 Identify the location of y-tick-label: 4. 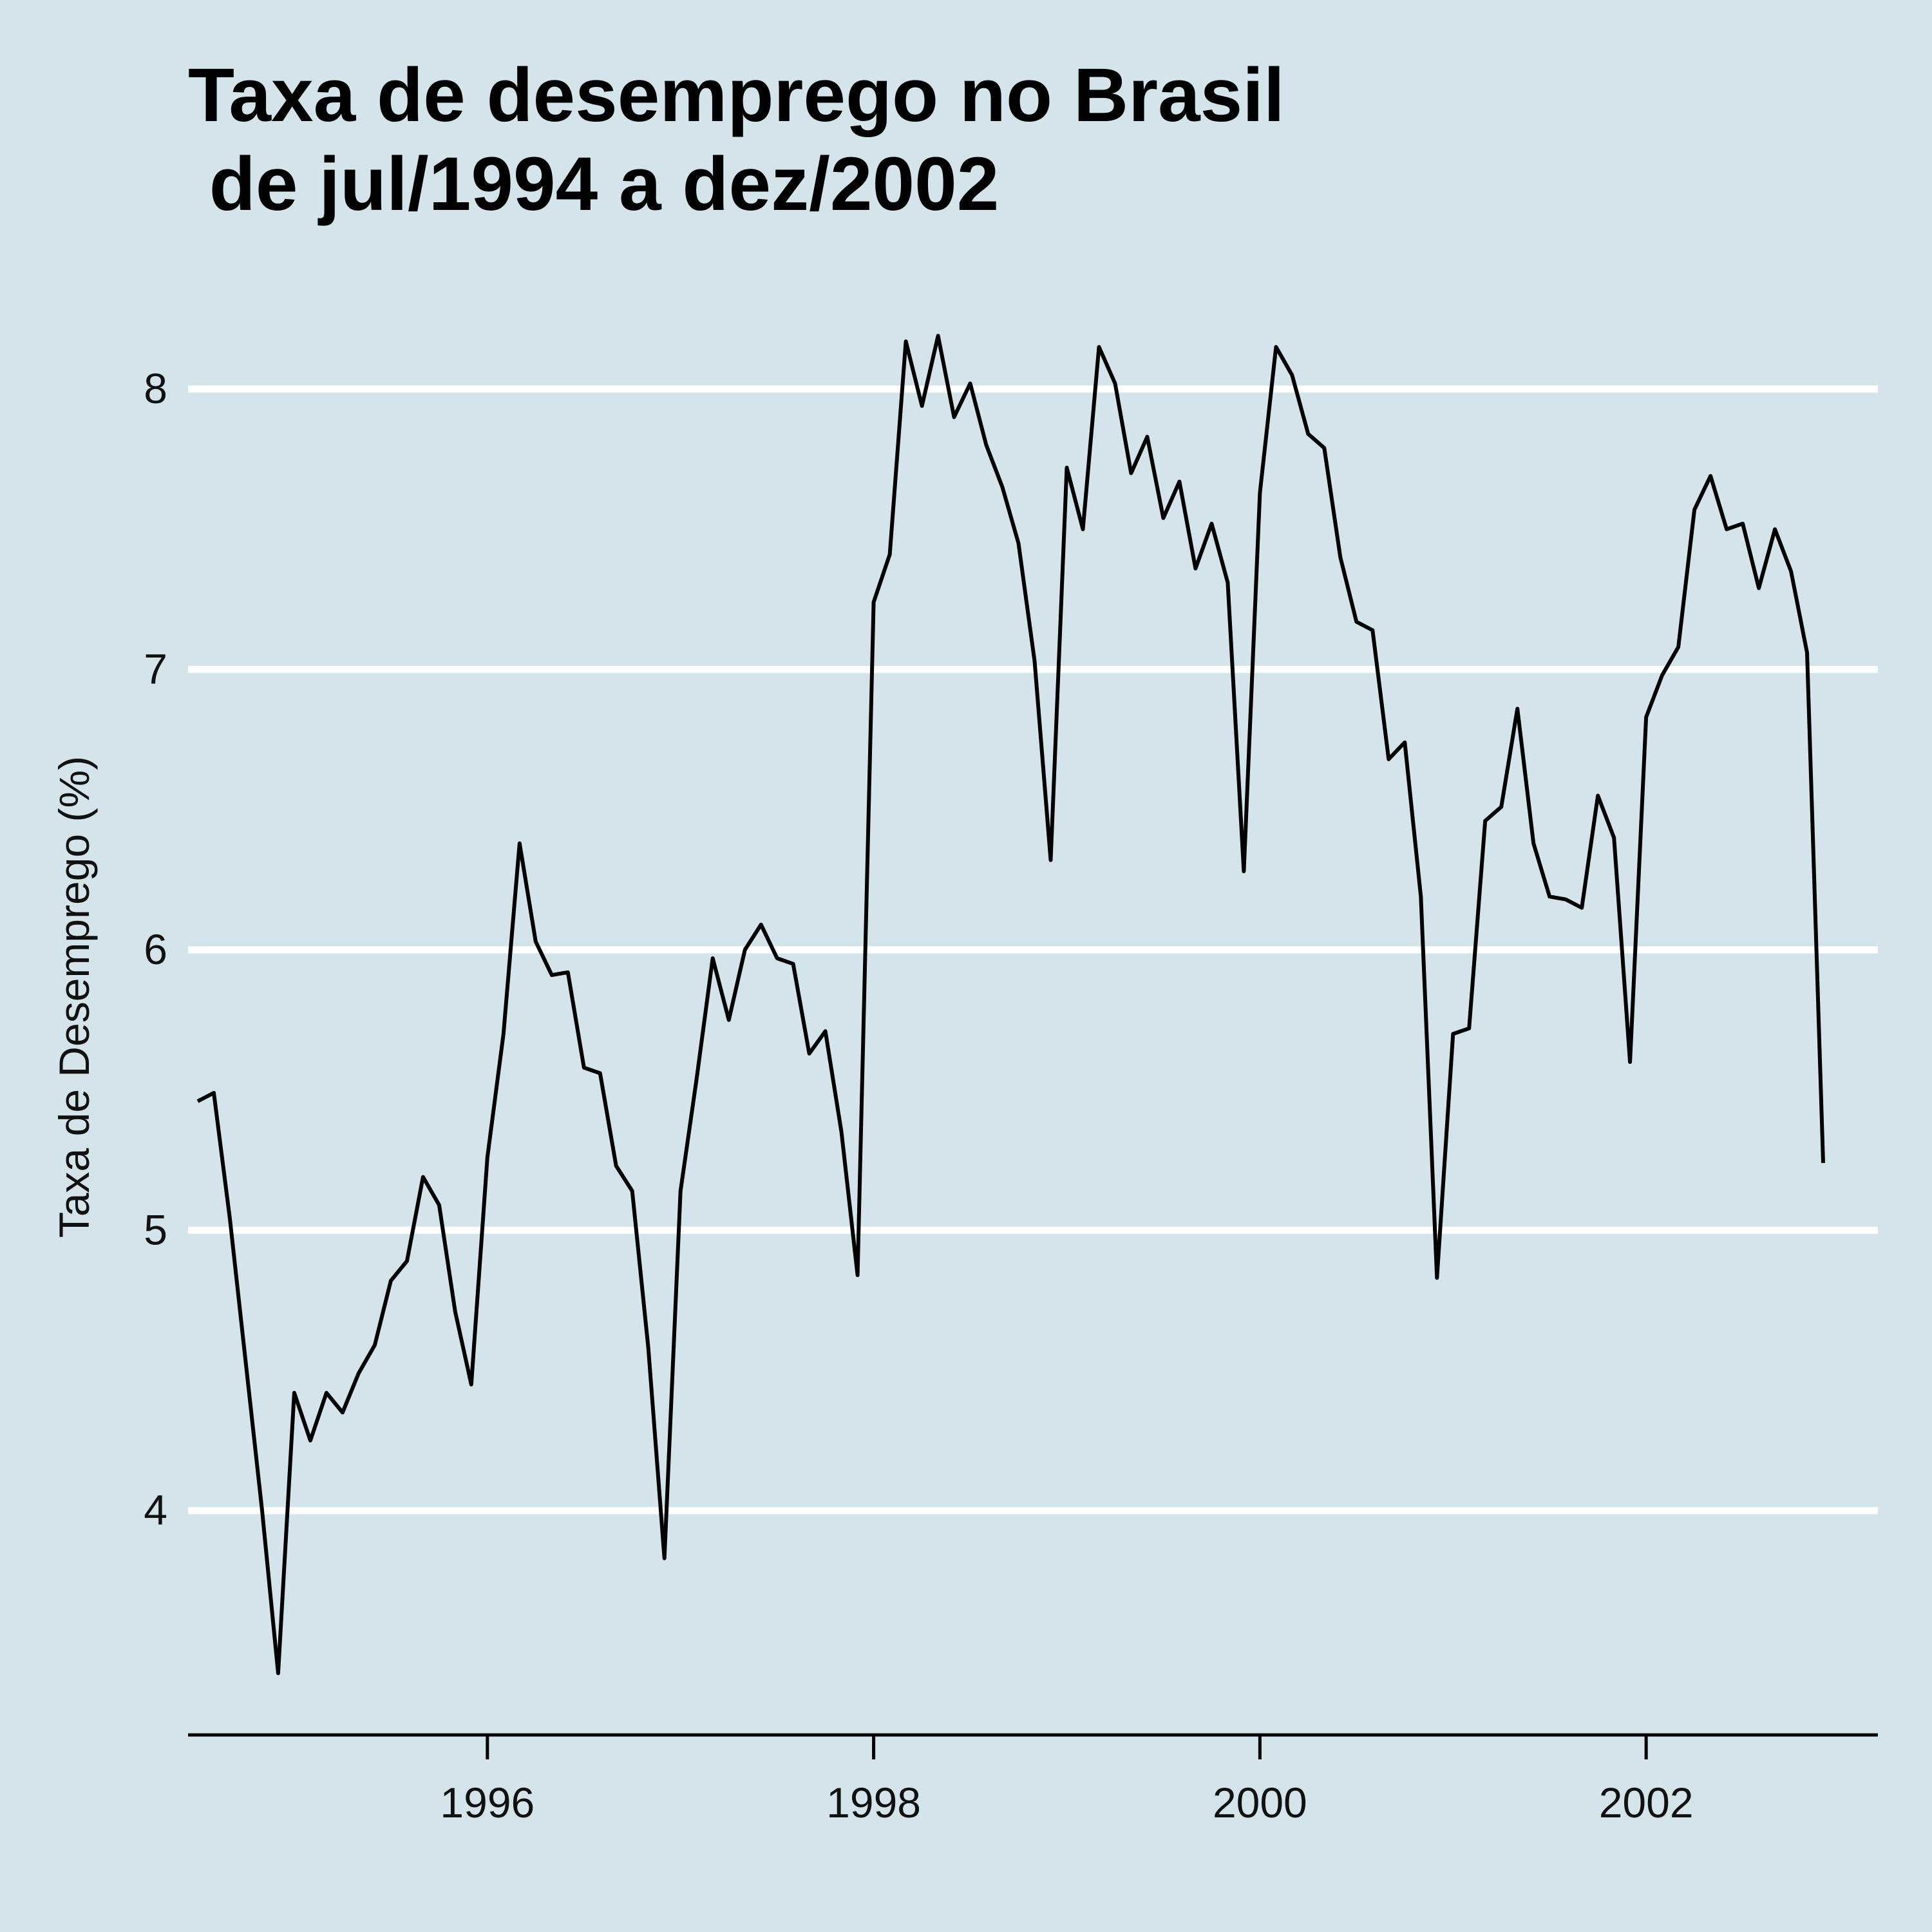
(155, 1510).